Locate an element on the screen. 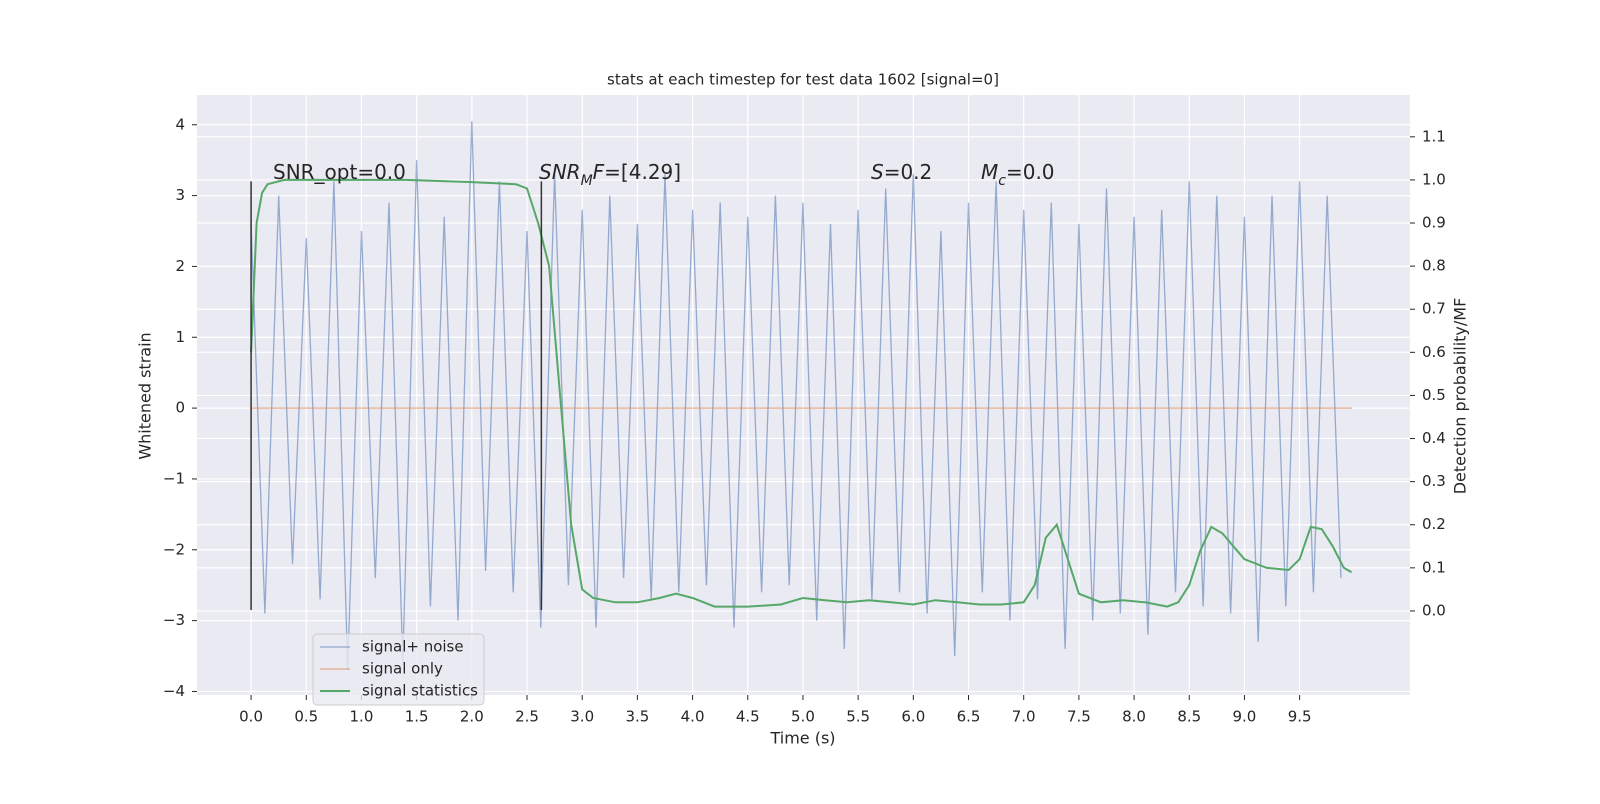 This screenshot has height=804, width=1600. y2-tick-label: 0.9 is located at coordinates (1434, 223).